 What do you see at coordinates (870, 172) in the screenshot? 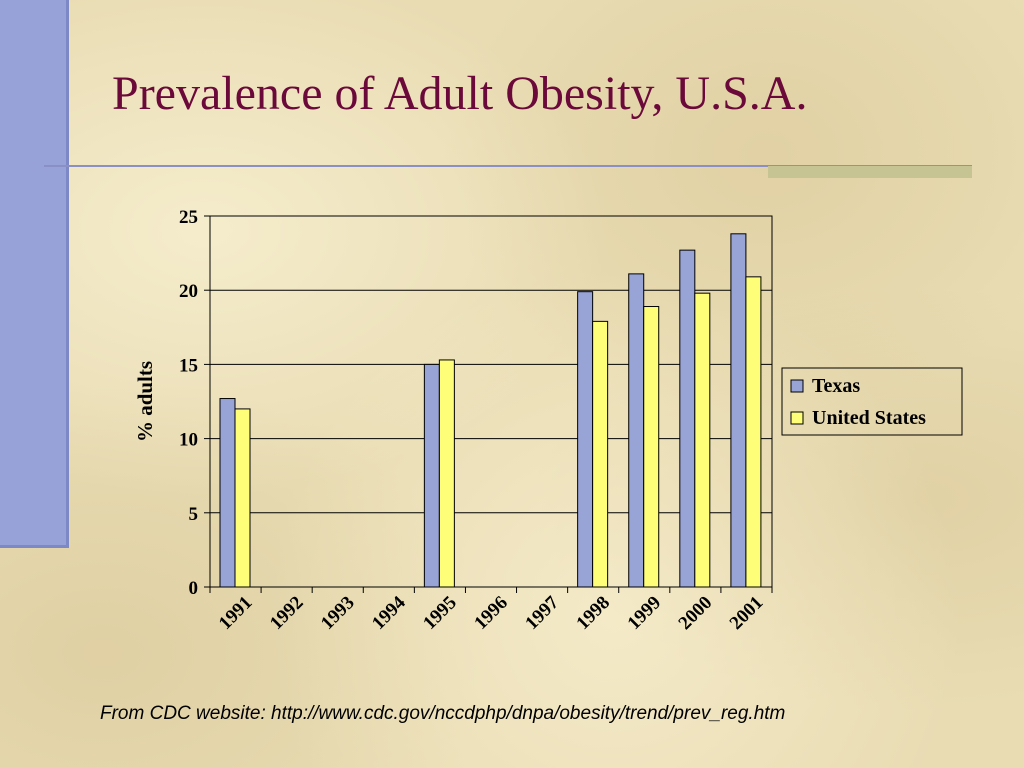
I see `title-accent-block` at bounding box center [870, 172].